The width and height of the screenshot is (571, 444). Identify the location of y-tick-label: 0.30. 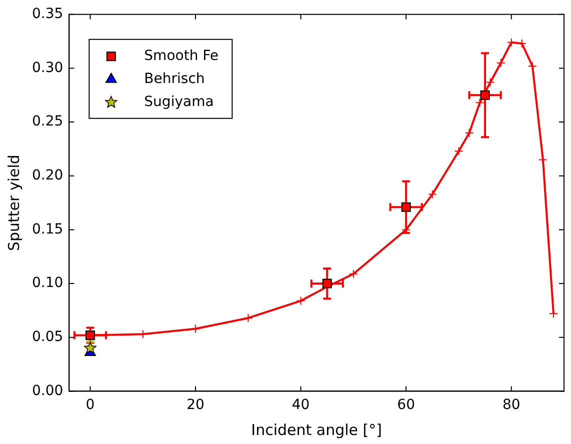
(48, 68).